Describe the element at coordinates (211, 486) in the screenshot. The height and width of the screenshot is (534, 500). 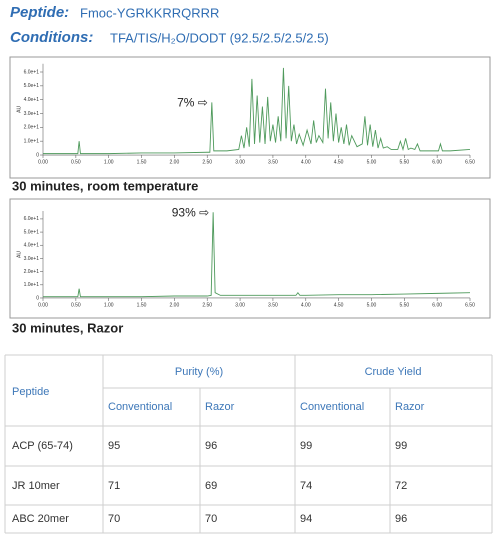
I see `table-cell: 69` at that location.